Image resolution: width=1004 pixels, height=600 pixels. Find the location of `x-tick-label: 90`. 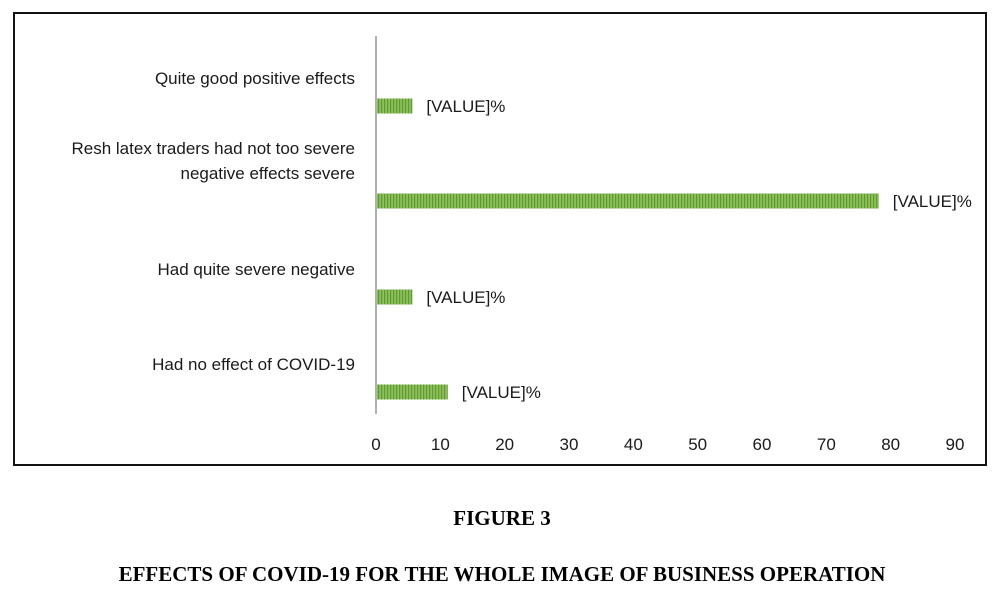

x-tick-label: 90 is located at coordinates (955, 444).